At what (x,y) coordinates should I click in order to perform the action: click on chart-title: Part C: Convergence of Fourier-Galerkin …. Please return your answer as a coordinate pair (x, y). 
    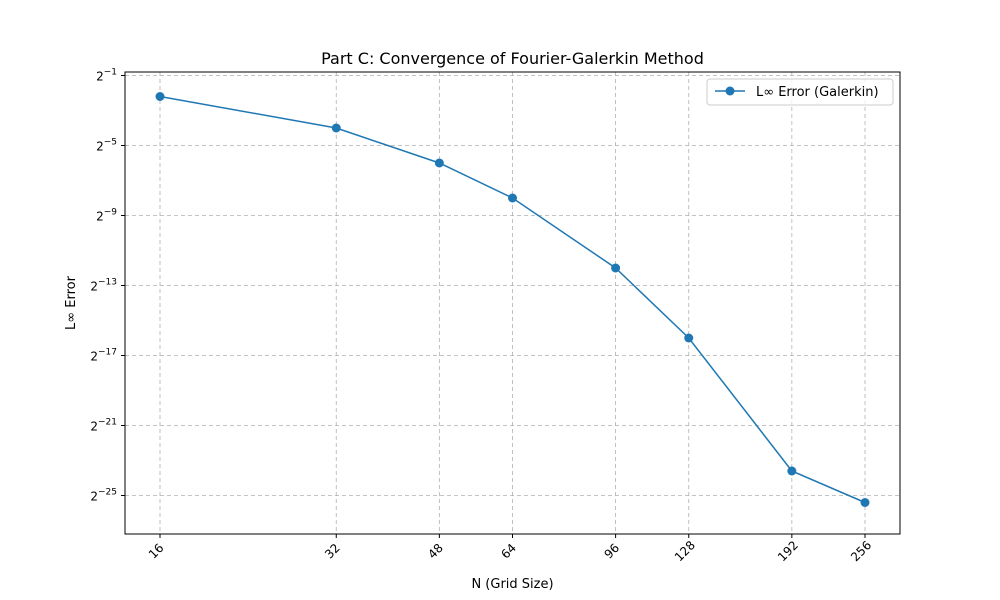
    Looking at the image, I should click on (512, 58).